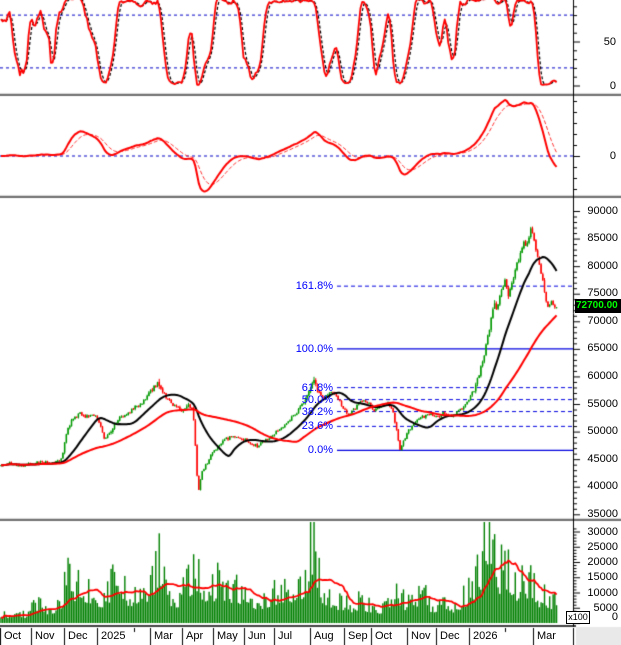 The width and height of the screenshot is (621, 645). Describe the element at coordinates (602, 458) in the screenshot. I see `price-axis-label: 45000` at that location.